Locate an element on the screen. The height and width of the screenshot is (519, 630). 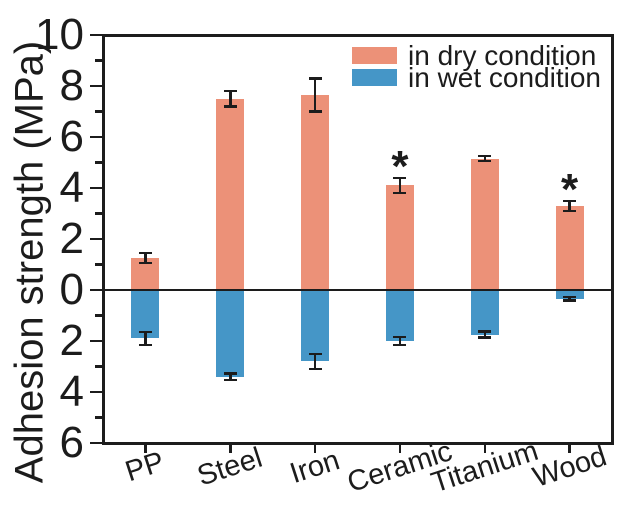
y-tick-label: 0 is located at coordinates (71, 289).